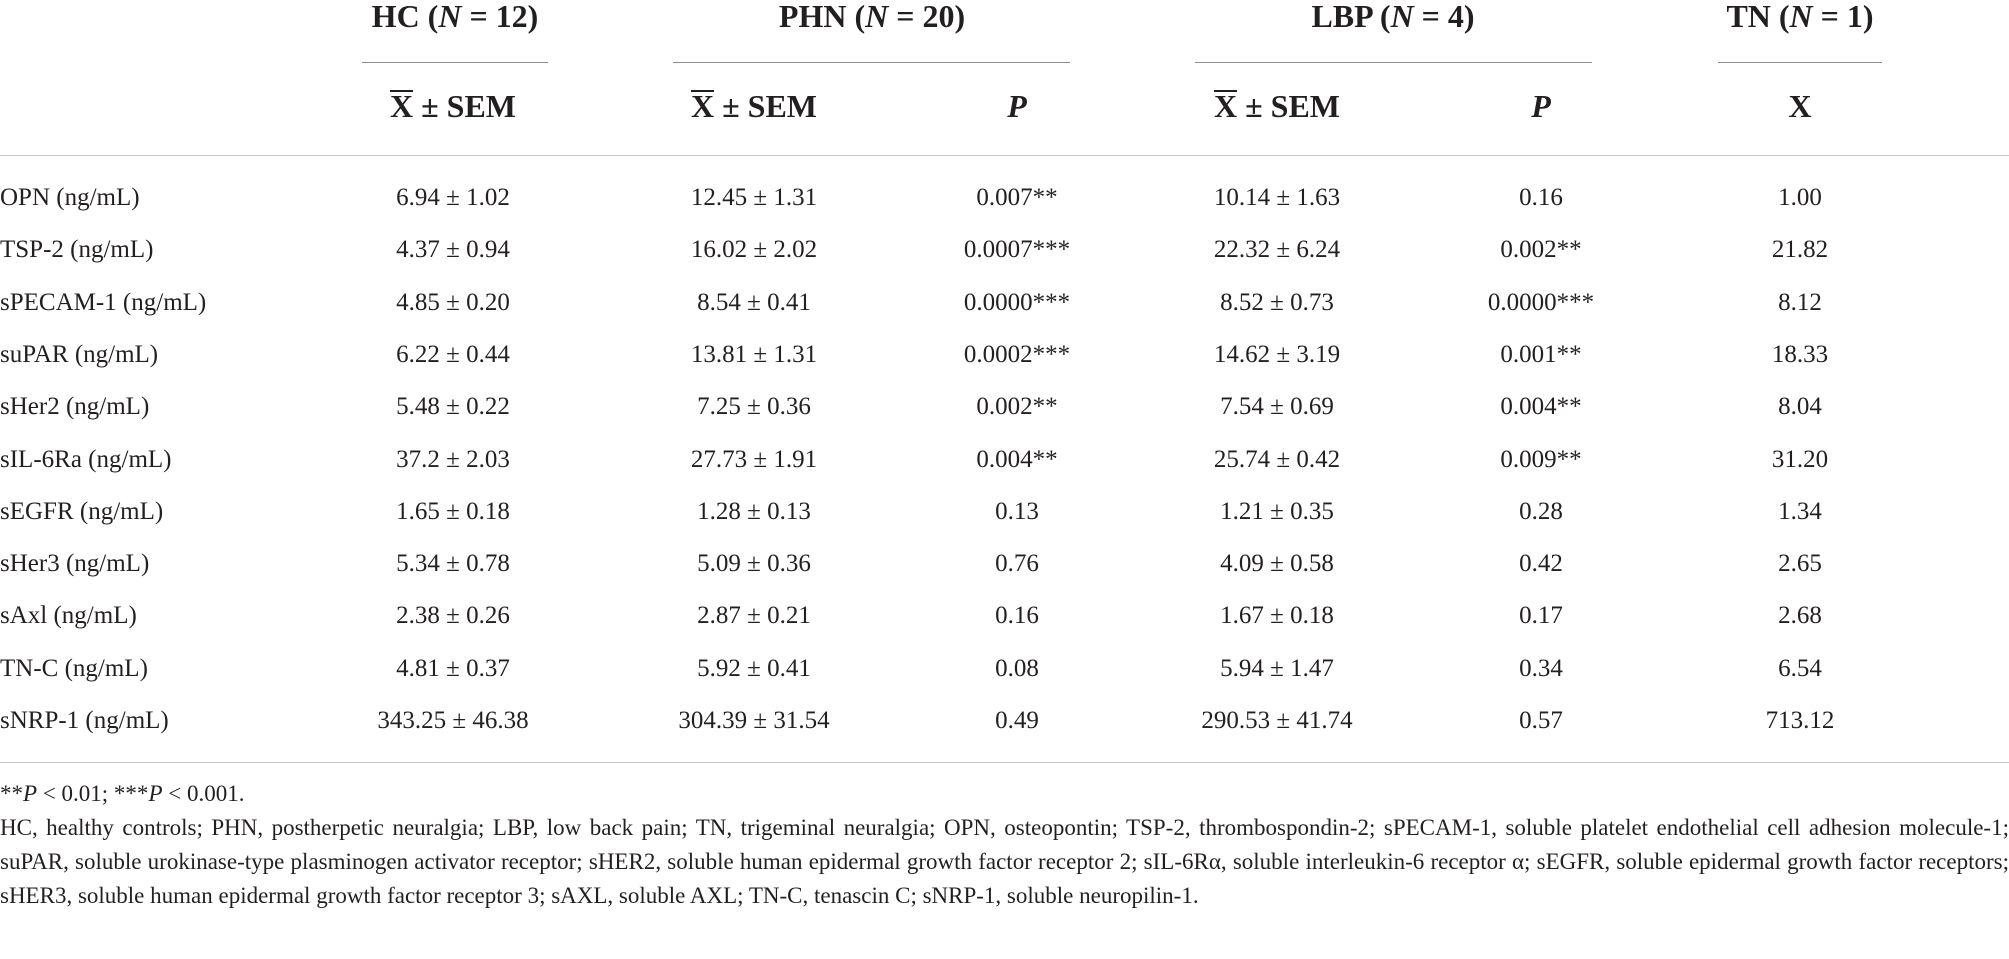 This screenshot has width=2009, height=959. I want to click on cell-phn: 27.73 ± 1.91, so click(754, 459).